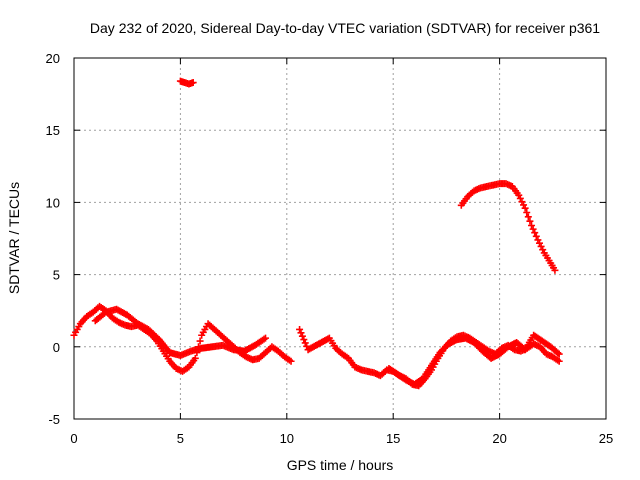  What do you see at coordinates (474, 359) in the screenshot?
I see `series-track-d` at bounding box center [474, 359].